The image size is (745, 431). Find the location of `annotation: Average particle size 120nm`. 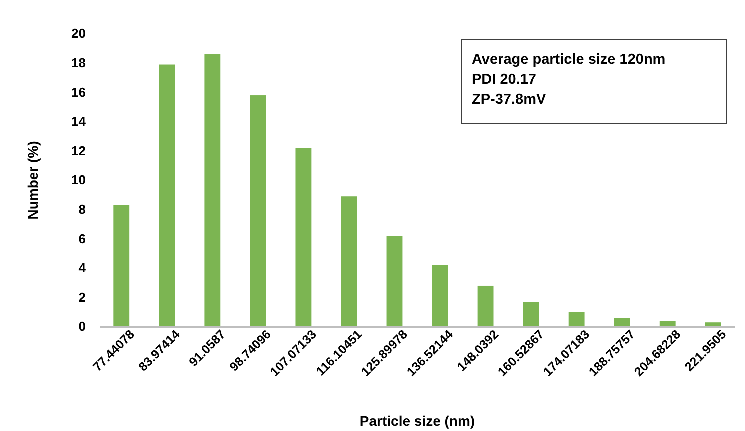

annotation: Average particle size 120nm is located at coordinates (569, 60).